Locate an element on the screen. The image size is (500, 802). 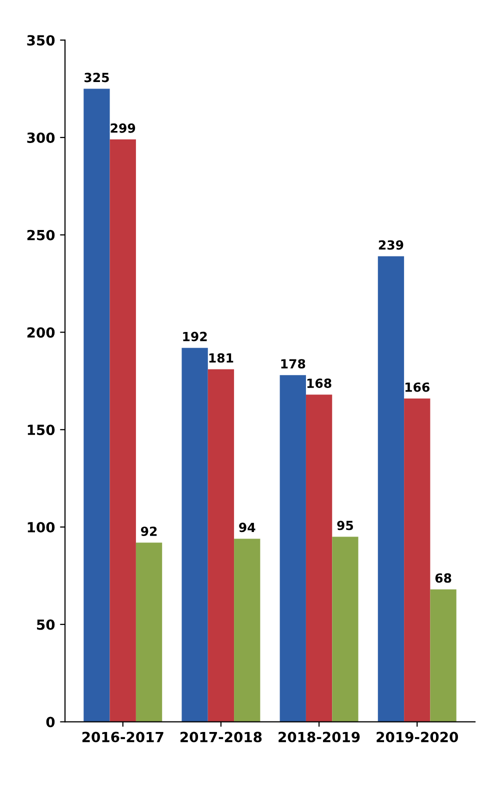
y-tick-label: 50 is located at coordinates (46, 624).